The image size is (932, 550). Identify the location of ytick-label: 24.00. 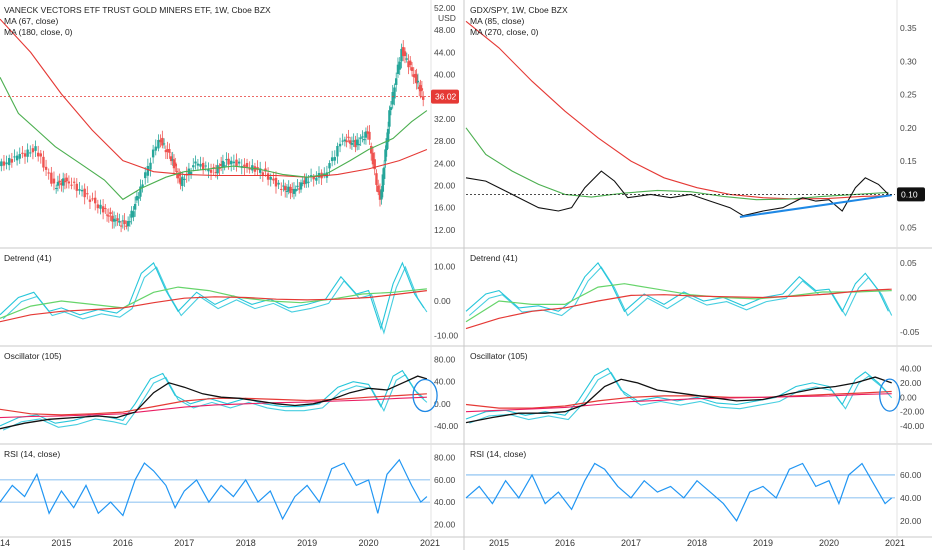
(445, 163).